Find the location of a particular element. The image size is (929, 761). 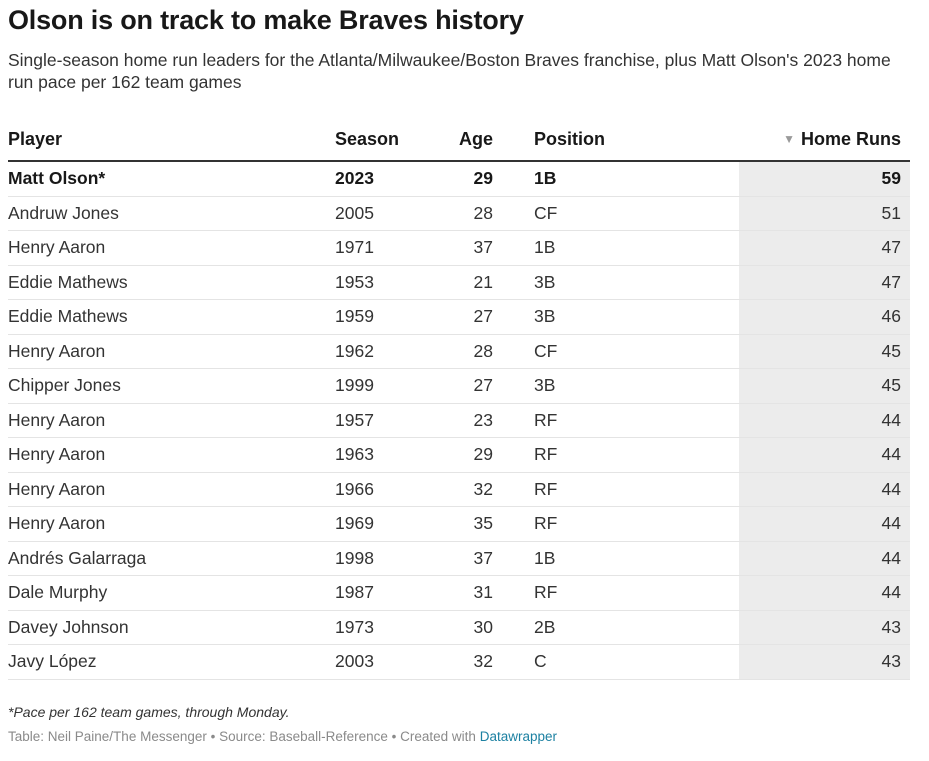

cell-position: C is located at coordinates (624, 662).